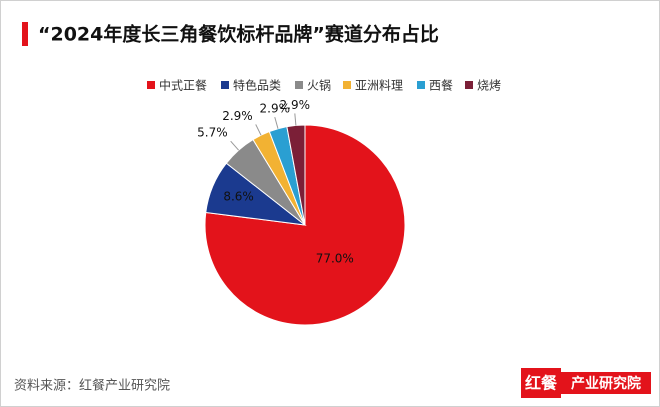  What do you see at coordinates (238, 34) in the screenshot?
I see `chart-title: “2024年度长三角餐饮标杆品牌”赛道分布占比` at bounding box center [238, 34].